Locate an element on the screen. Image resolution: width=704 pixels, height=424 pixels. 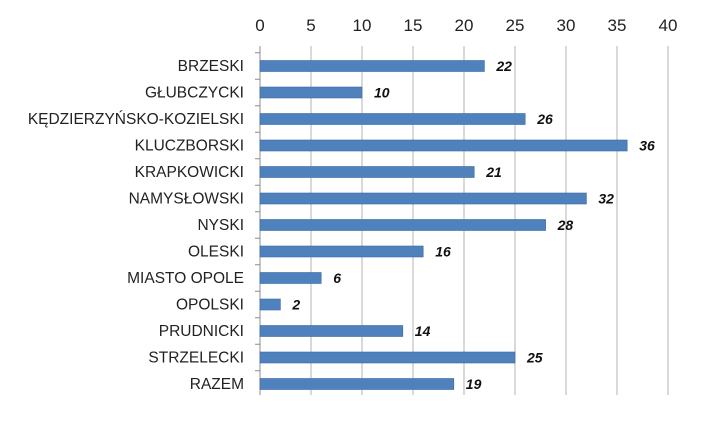
category-label: RAZEM is located at coordinates (217, 384).